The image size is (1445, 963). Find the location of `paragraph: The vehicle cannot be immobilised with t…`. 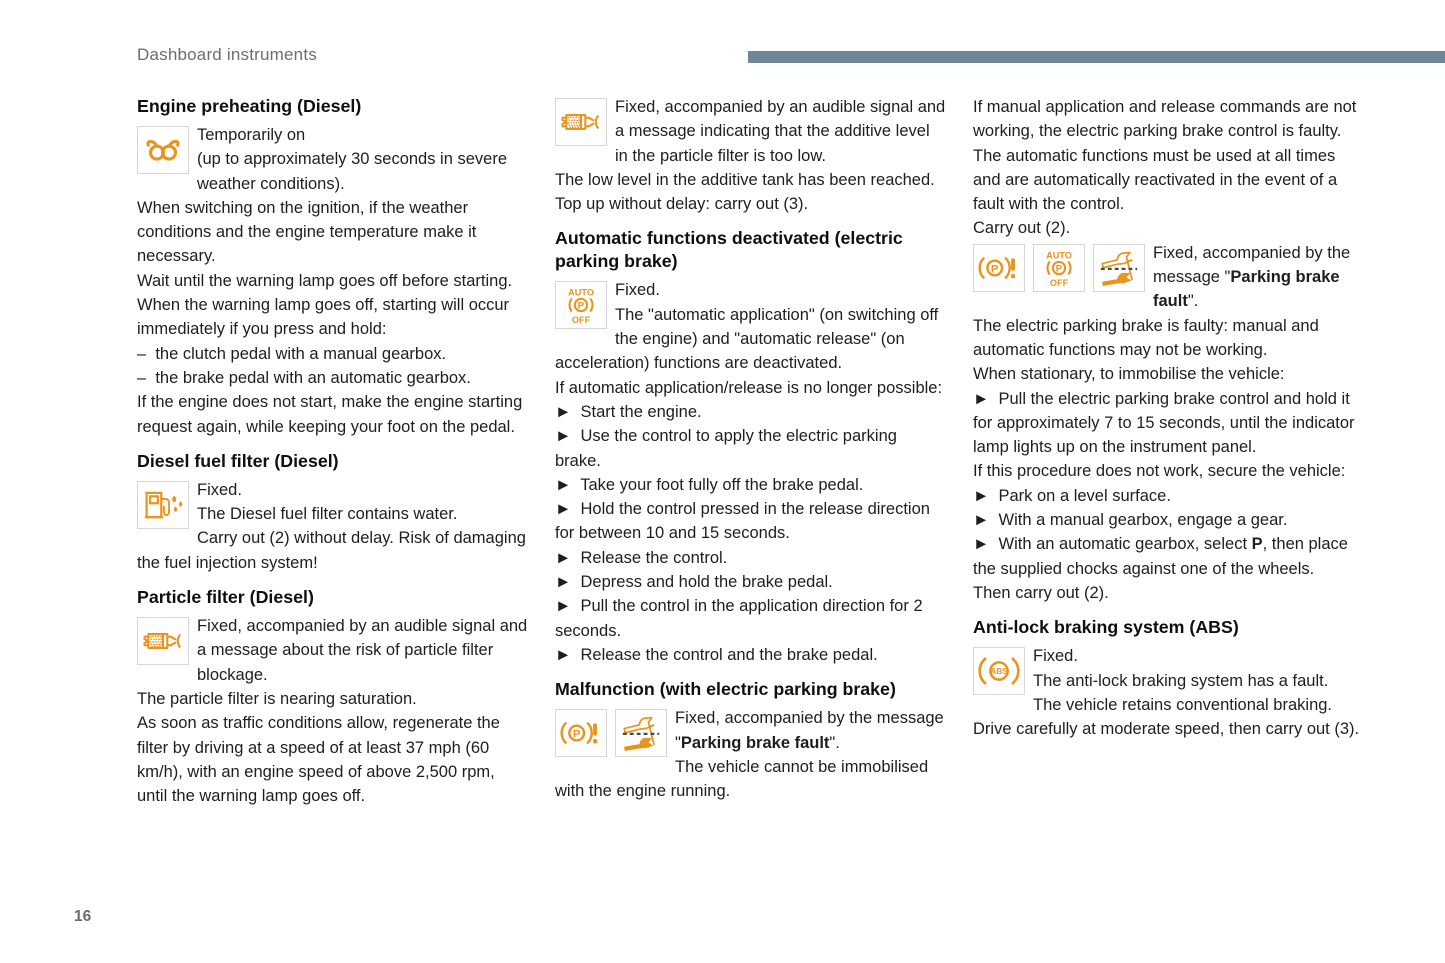

paragraph: The vehicle cannot be immobilised with t… is located at coordinates (750, 779).